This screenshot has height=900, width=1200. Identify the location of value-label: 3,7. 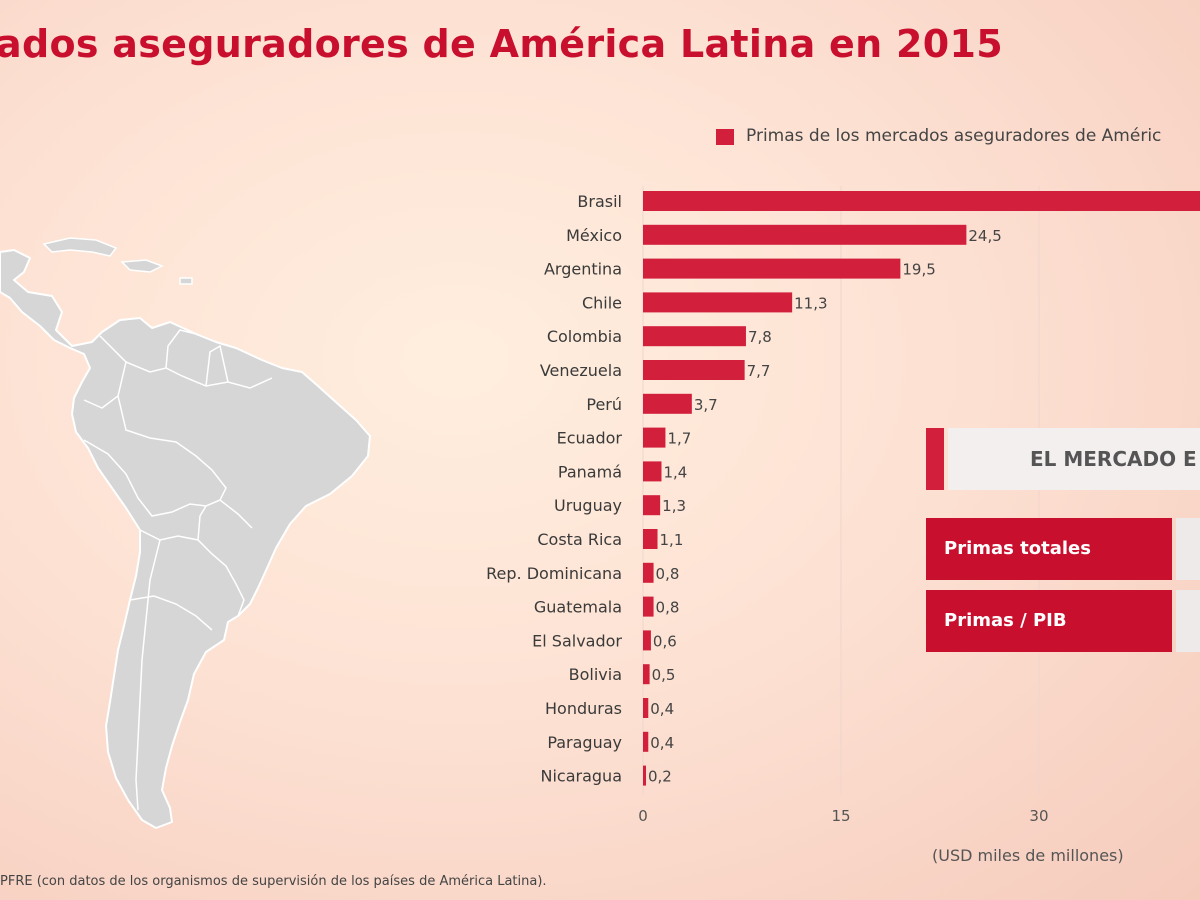
(706, 405).